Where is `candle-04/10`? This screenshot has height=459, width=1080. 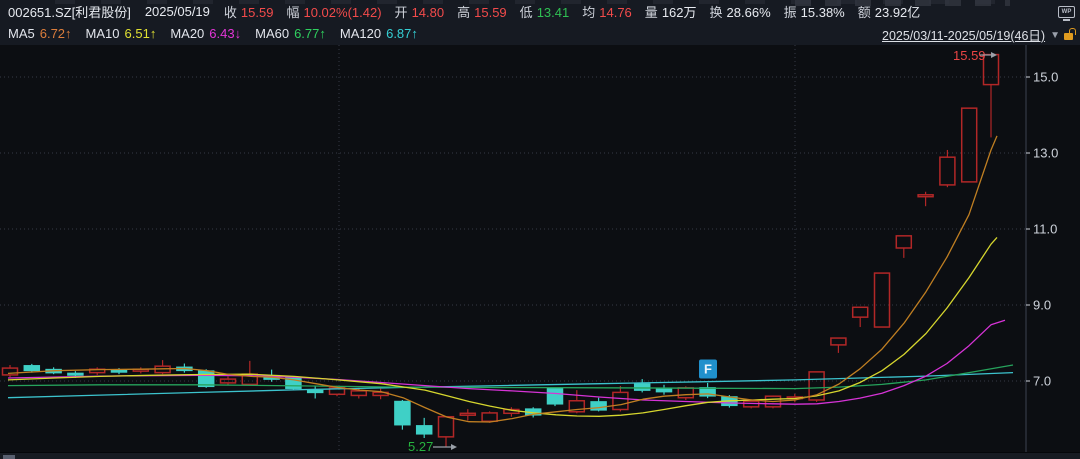 candle-04/10 is located at coordinates (468, 415).